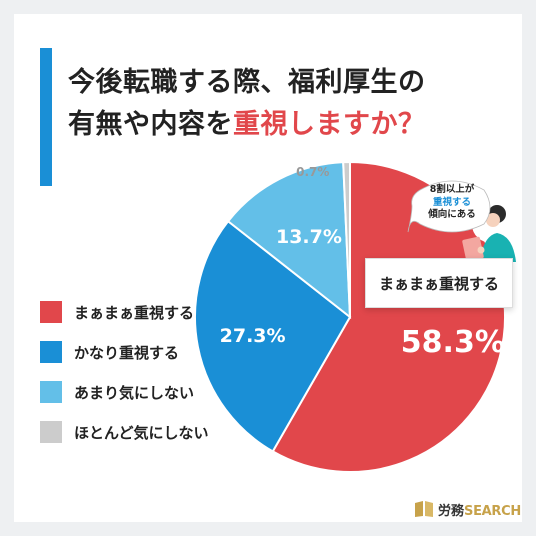  Describe the element at coordinates (141, 432) in the screenshot. I see `legend-label: ほとんど気にしない` at that location.